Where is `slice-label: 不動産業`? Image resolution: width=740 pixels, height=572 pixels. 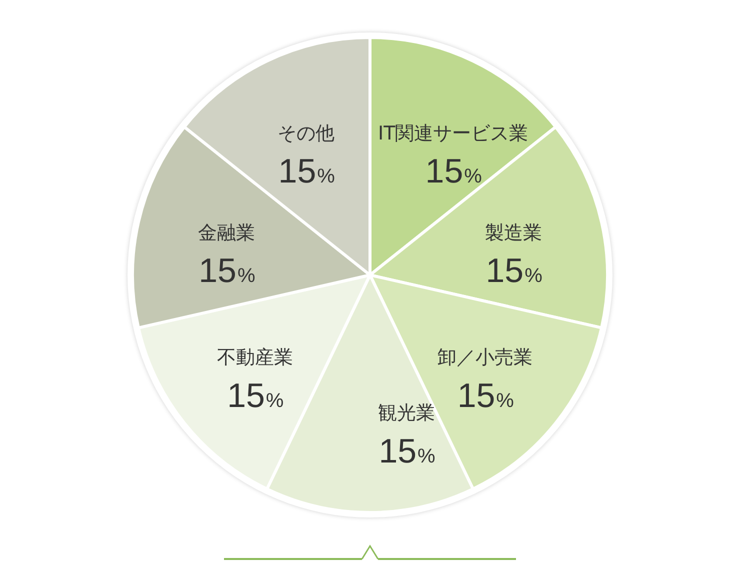
slice-label: 不動産業 is located at coordinates (254, 357).